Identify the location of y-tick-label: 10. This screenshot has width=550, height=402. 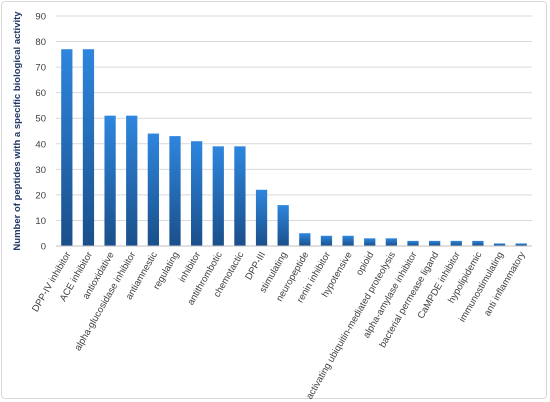
(40, 221).